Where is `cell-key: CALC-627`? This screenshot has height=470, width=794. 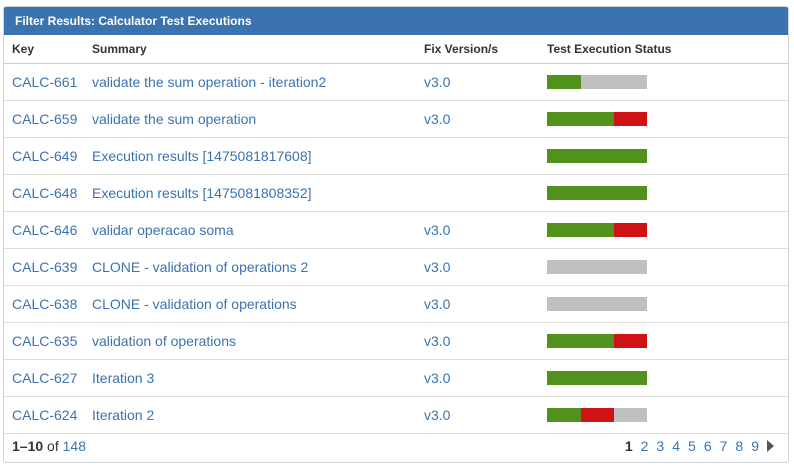 cell-key: CALC-627 is located at coordinates (48, 378).